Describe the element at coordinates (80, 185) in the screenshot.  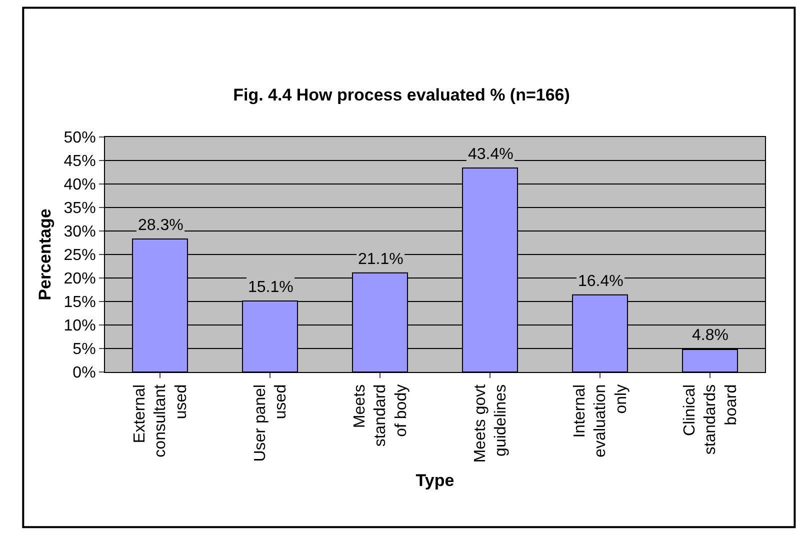
I see `y-tick-label: 40%` at that location.